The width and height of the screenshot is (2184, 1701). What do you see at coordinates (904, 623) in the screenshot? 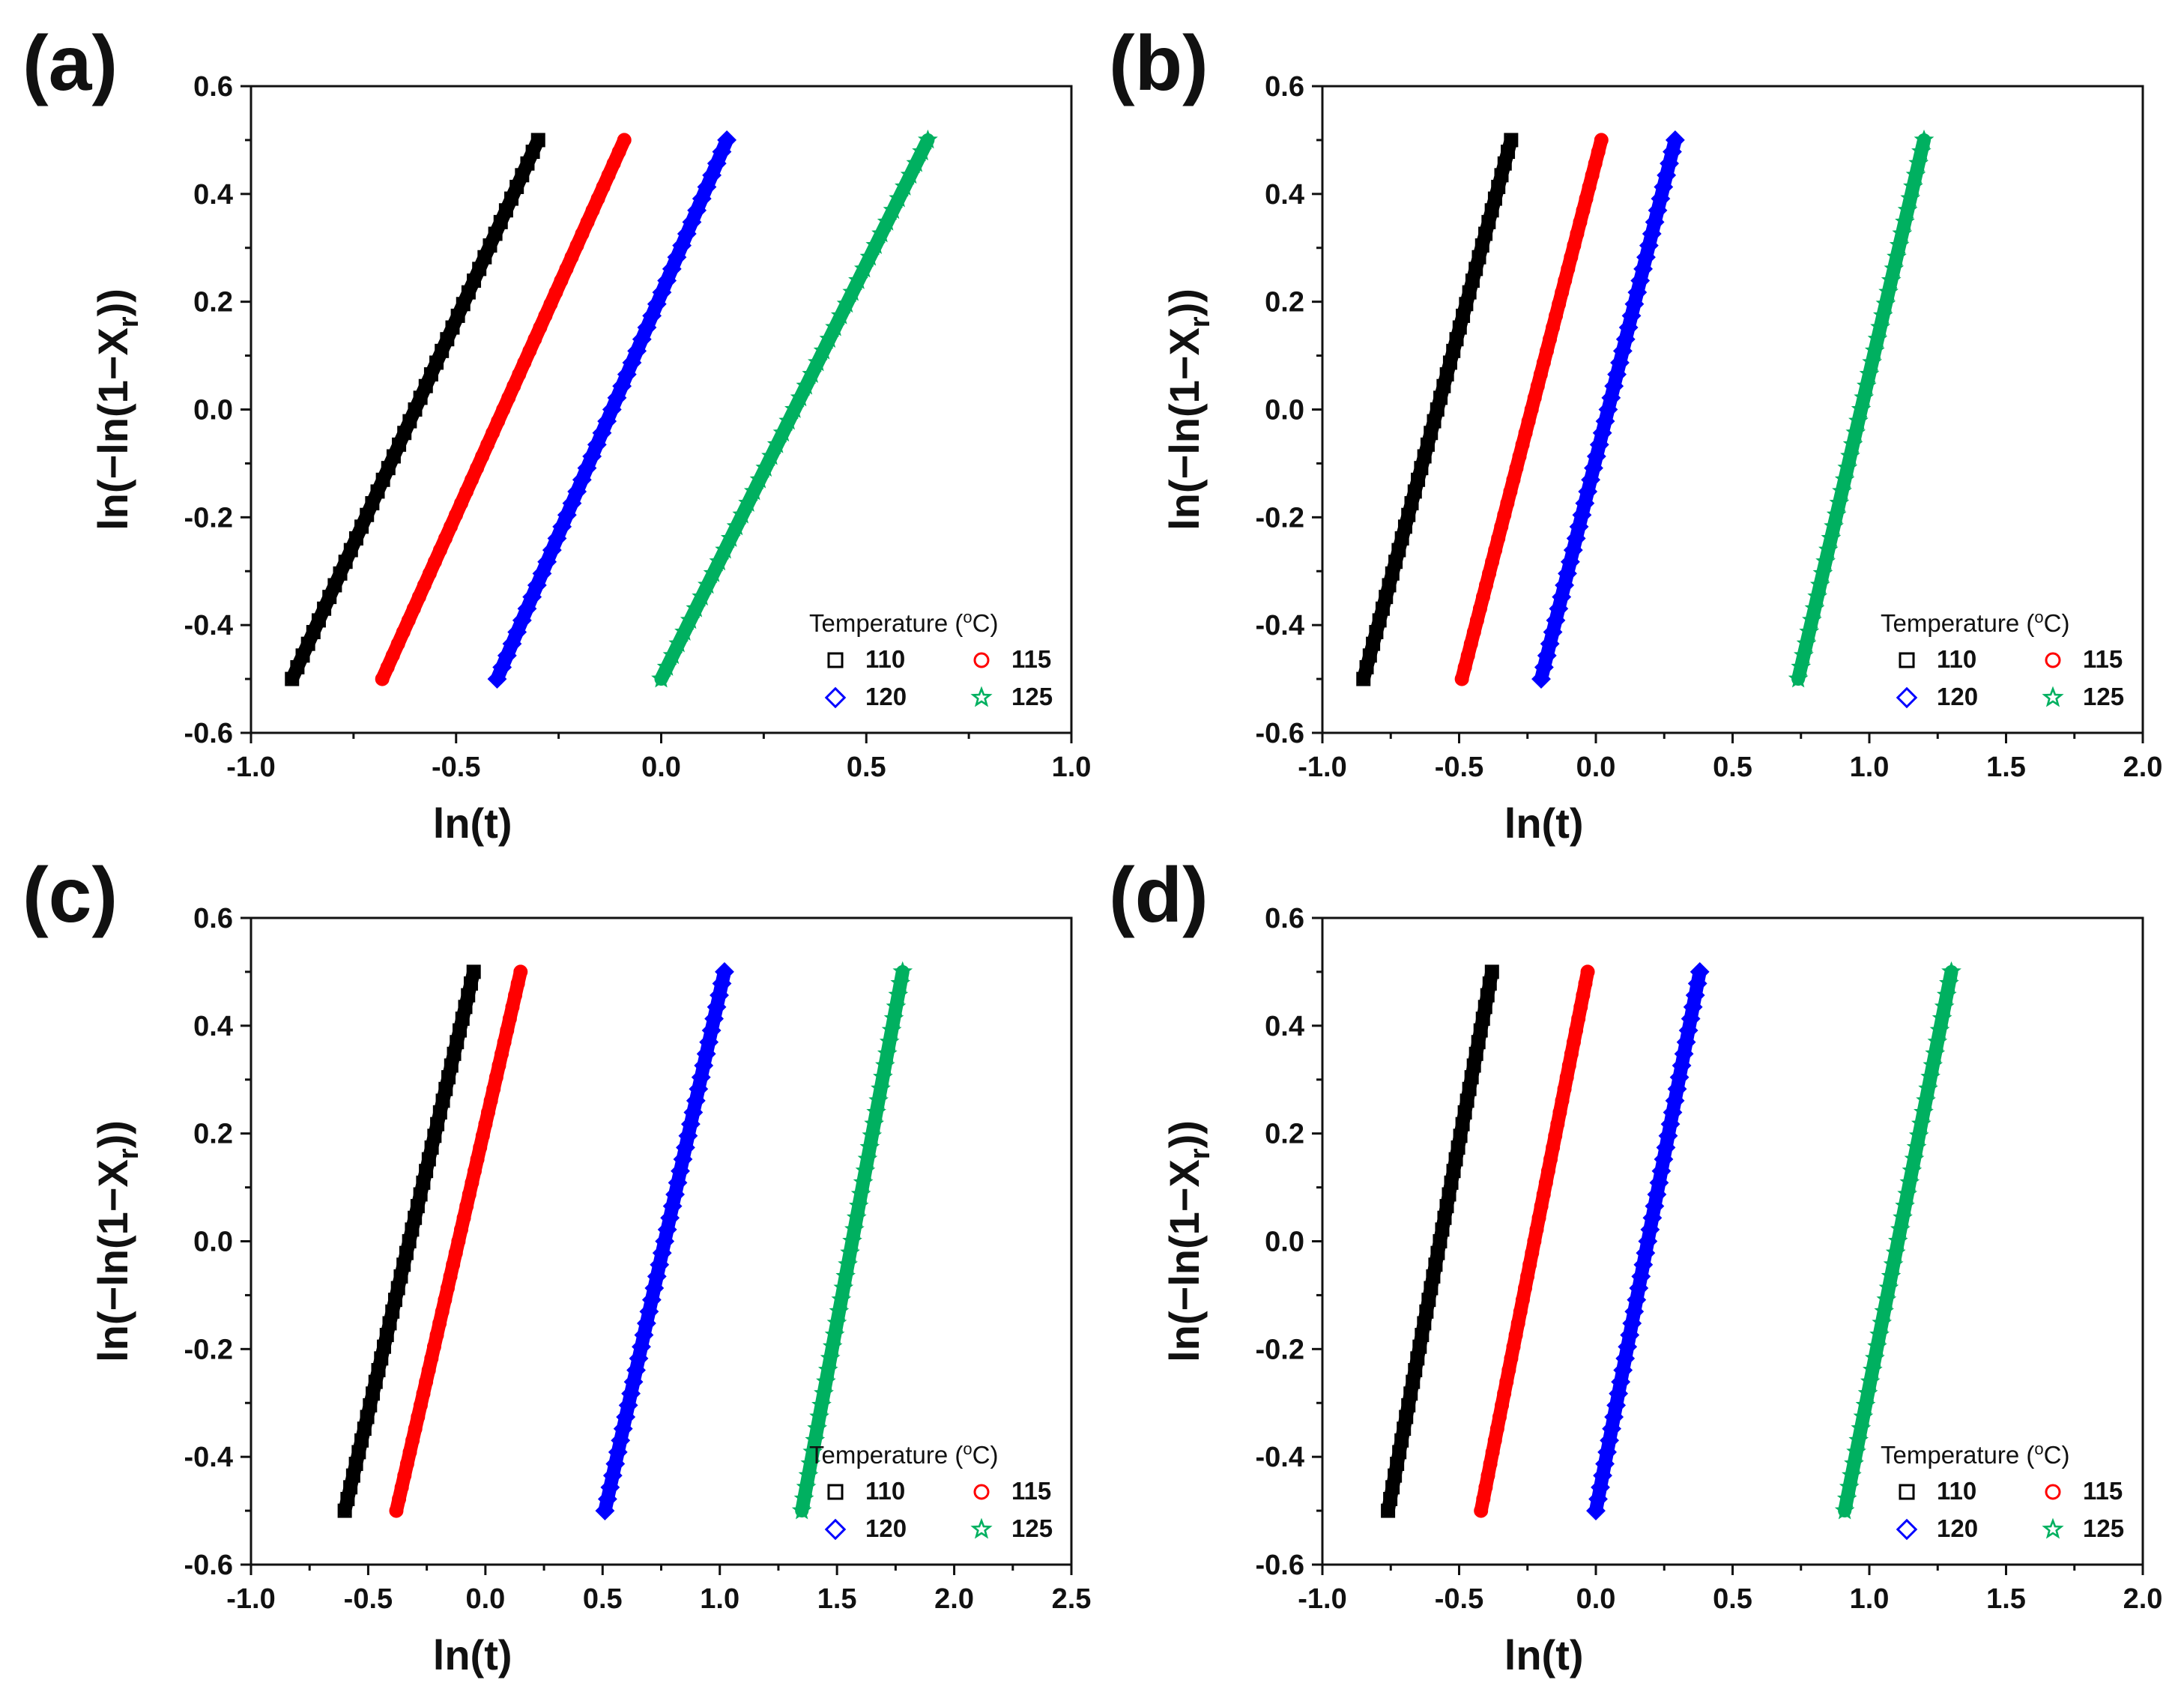
I see `legend-title: Temperature (oC)` at bounding box center [904, 623].